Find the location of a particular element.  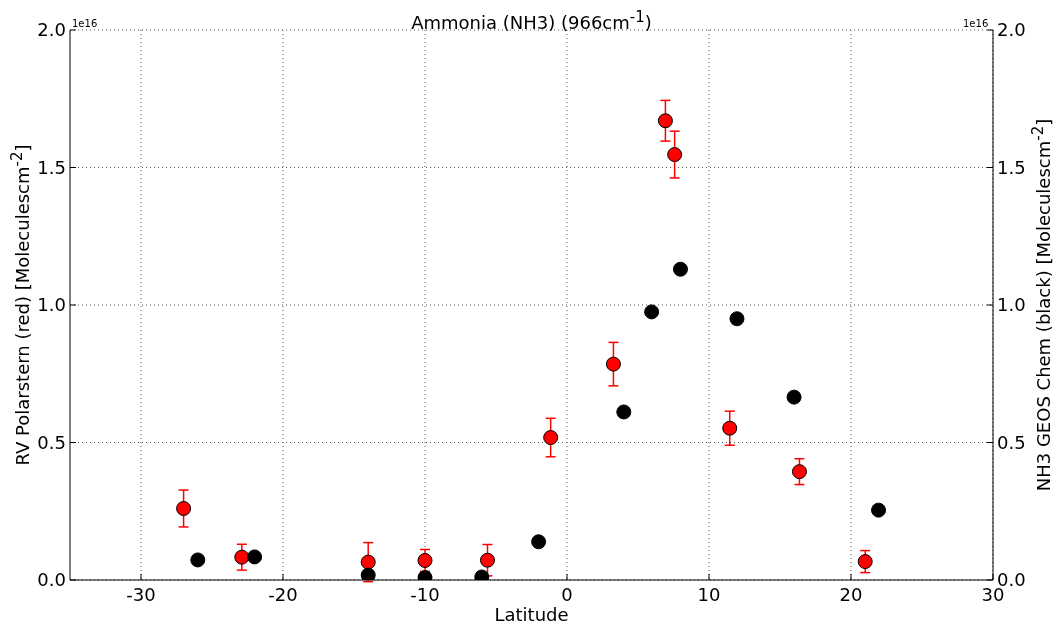

y2-tick-label: 2.0 is located at coordinates (1011, 30).